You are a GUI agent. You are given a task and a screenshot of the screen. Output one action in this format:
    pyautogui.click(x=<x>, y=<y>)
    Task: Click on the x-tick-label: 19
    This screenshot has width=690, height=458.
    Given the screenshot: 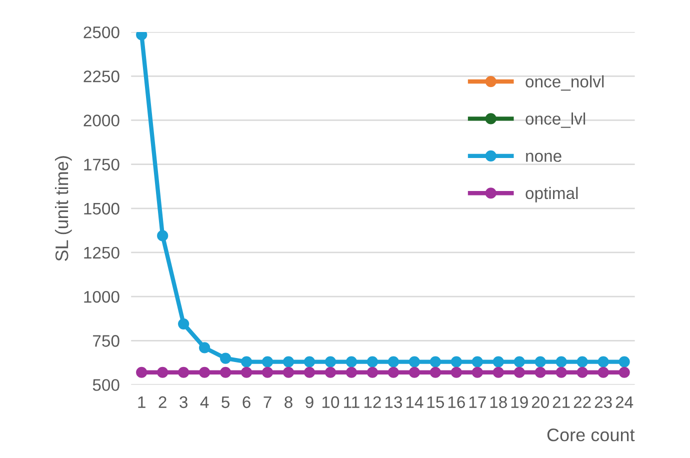 What is the action you would take?
    pyautogui.click(x=519, y=402)
    